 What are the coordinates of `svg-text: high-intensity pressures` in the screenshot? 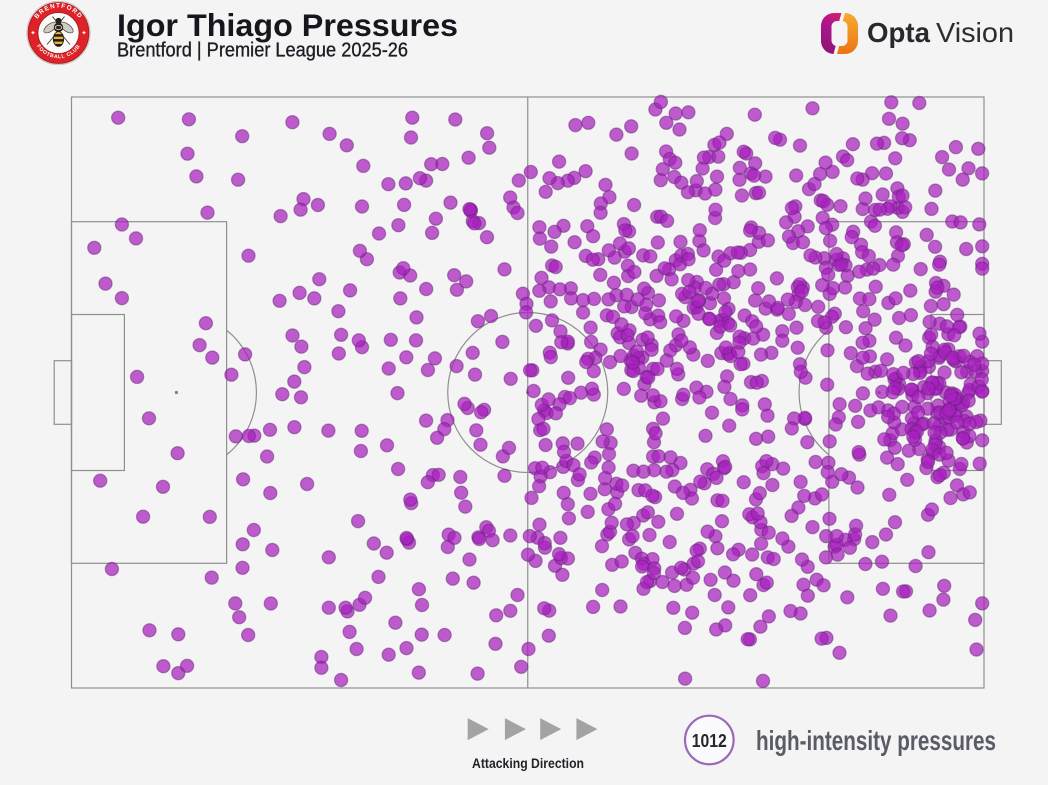 It's located at (876, 740).